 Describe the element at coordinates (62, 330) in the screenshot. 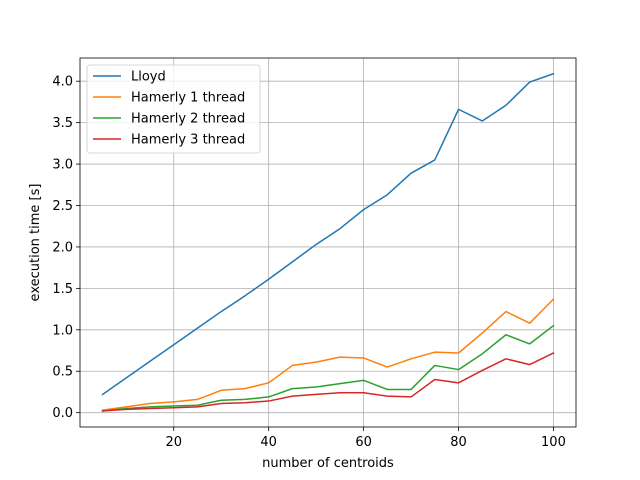

I see `y-tick-label: 1.0` at that location.